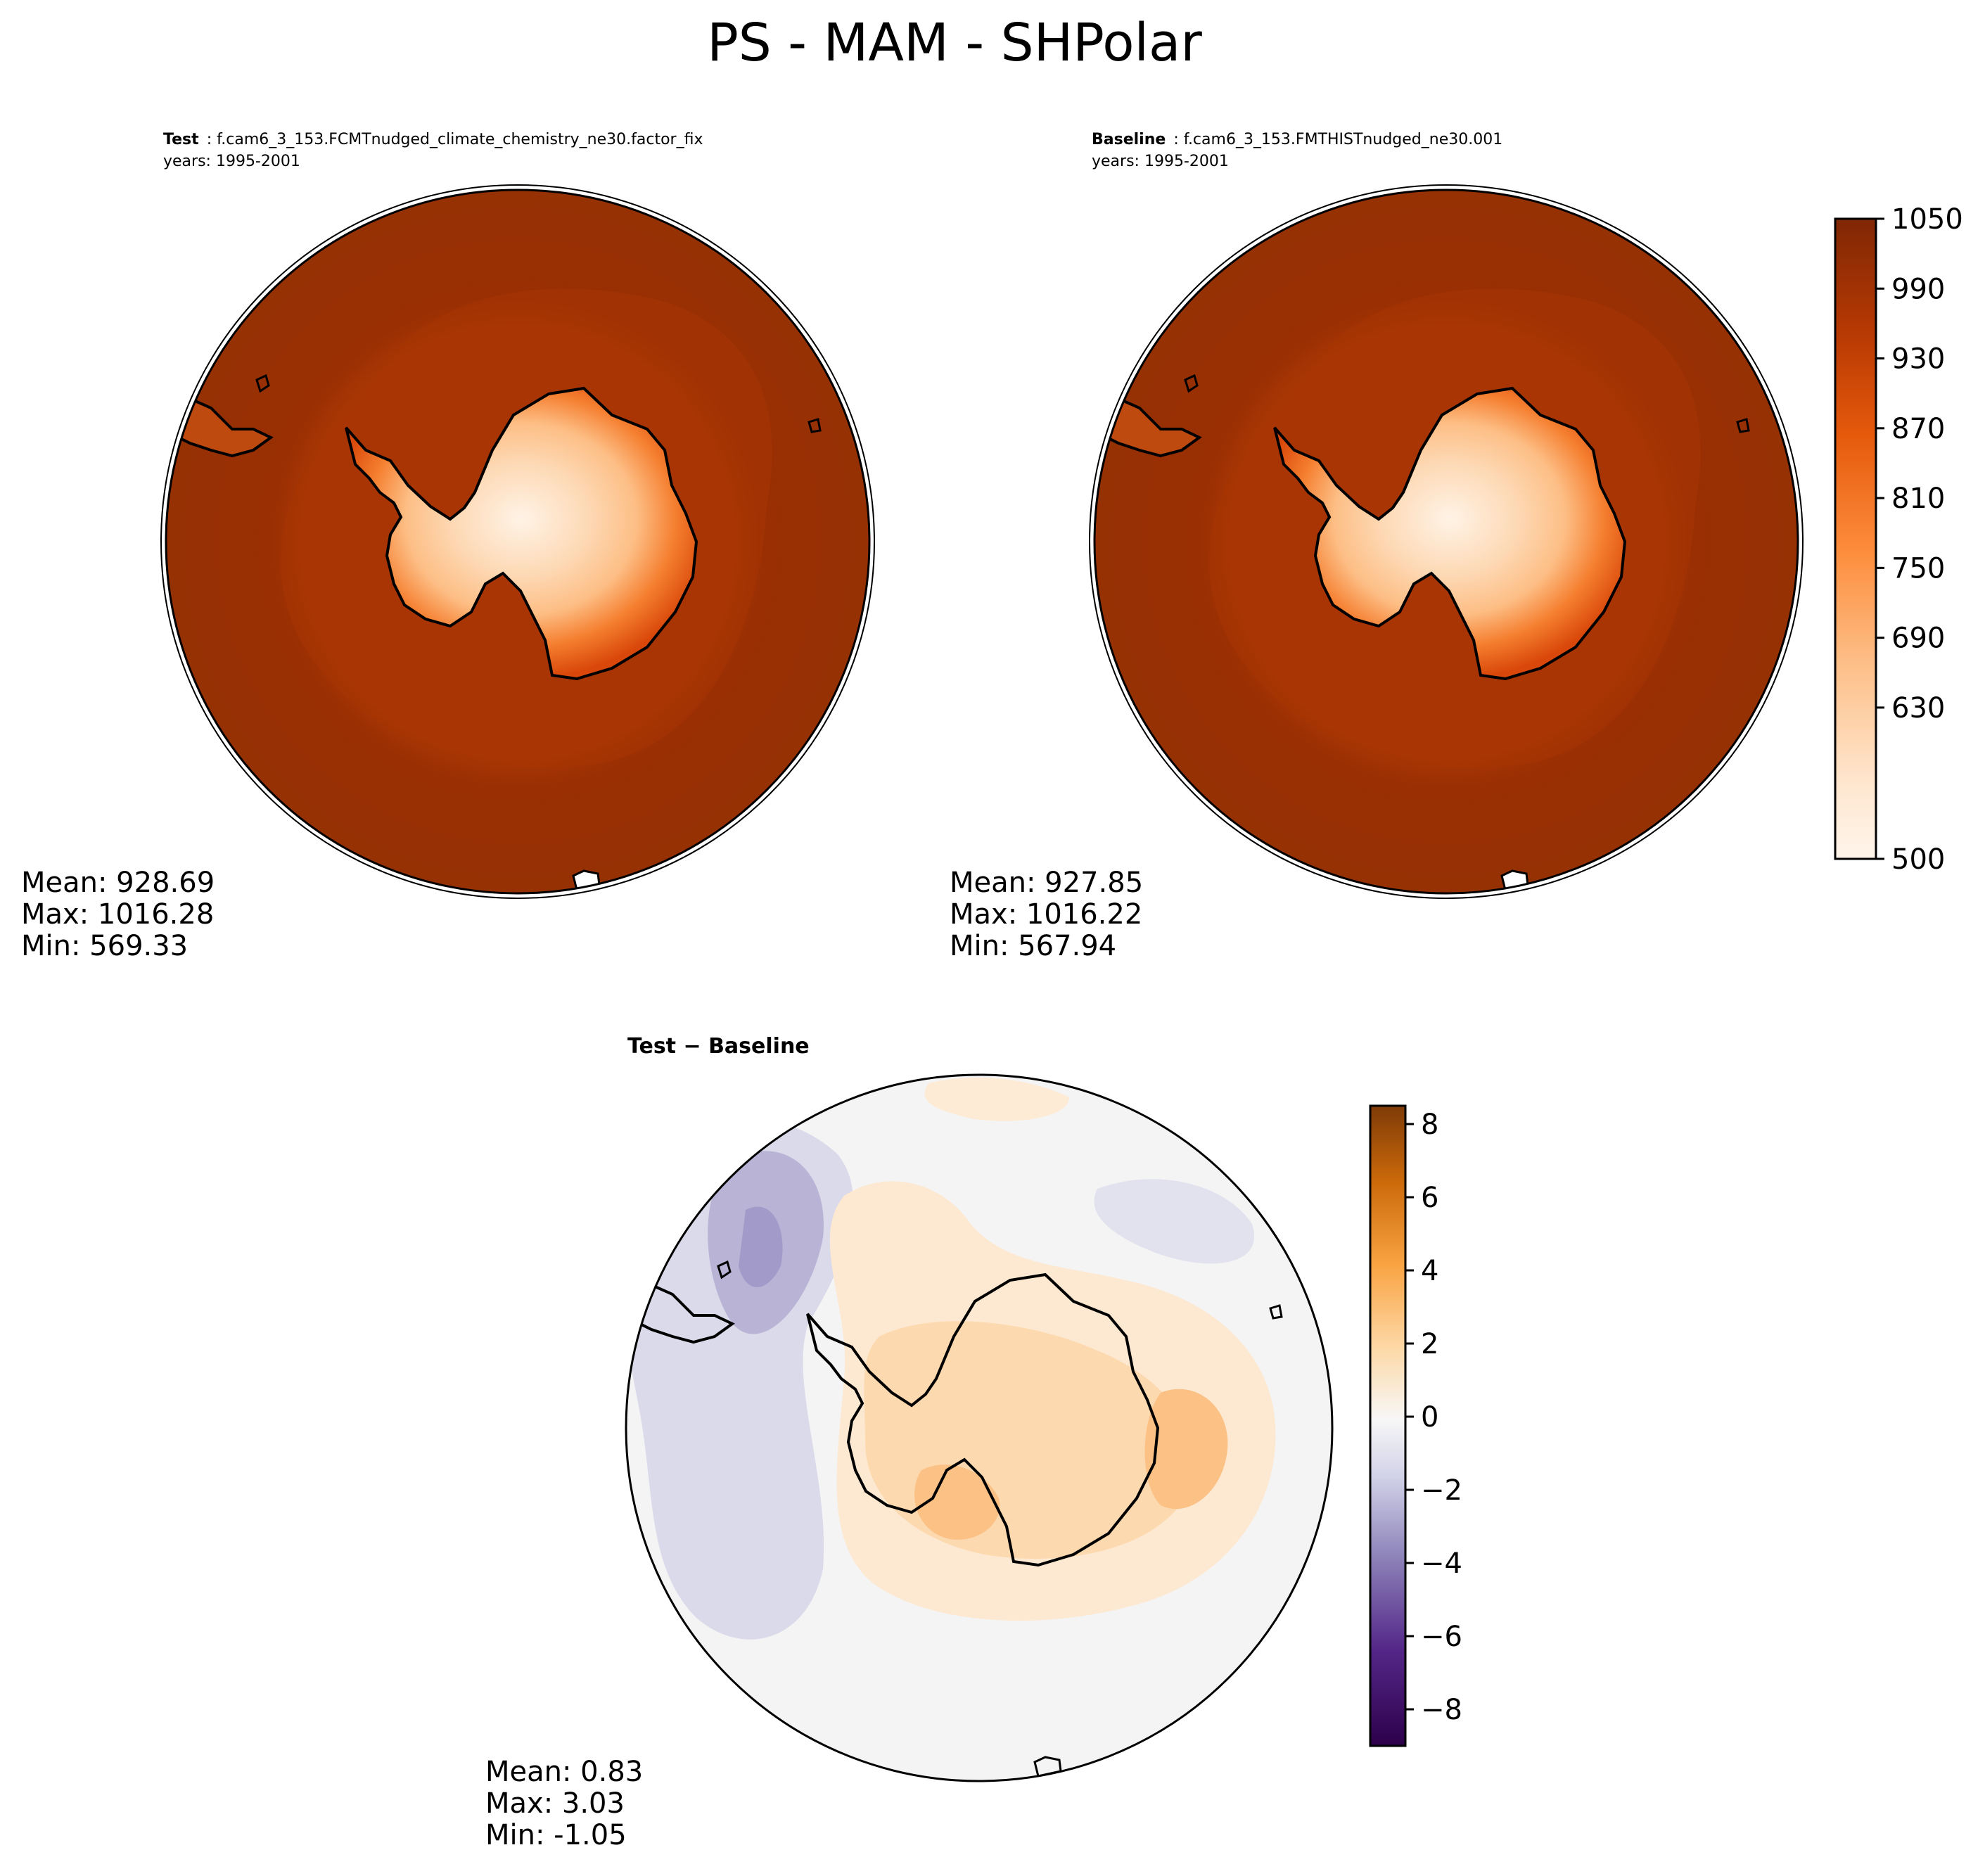  Describe the element at coordinates (955, 43) in the screenshot. I see `figure-title: PS - MAM - SHPolar` at that location.